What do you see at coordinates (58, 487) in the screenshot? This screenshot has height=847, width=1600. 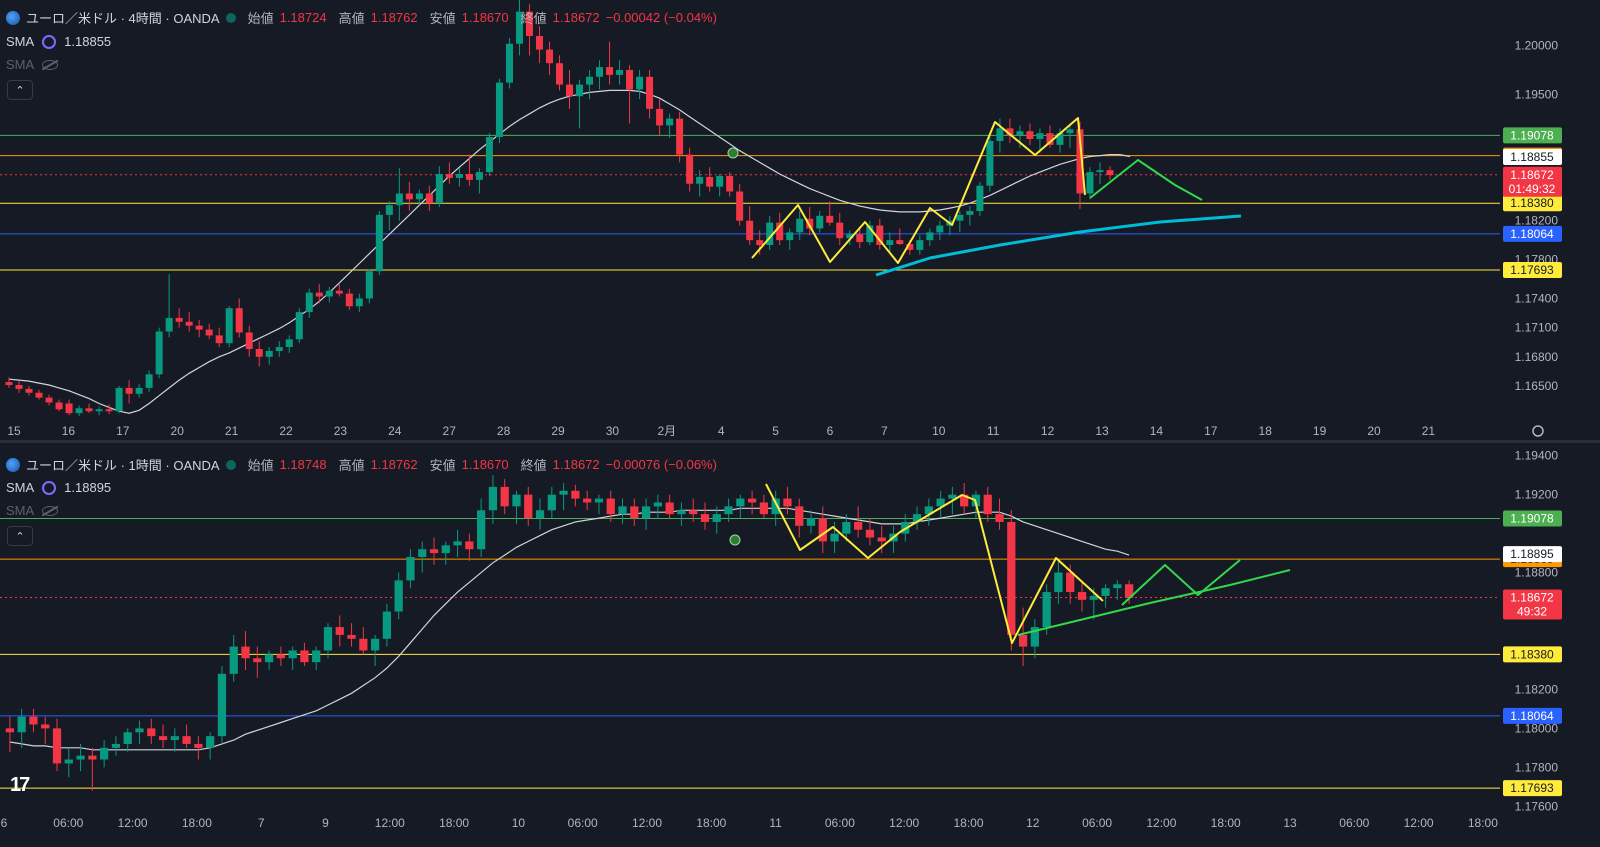 I see `sma-indicator-bottom: SMA 1.18895` at bounding box center [58, 487].